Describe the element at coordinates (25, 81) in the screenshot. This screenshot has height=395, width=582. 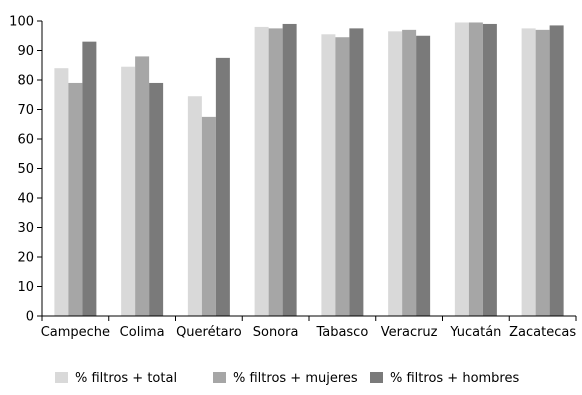
I see `y-tick-label: 80` at that location.